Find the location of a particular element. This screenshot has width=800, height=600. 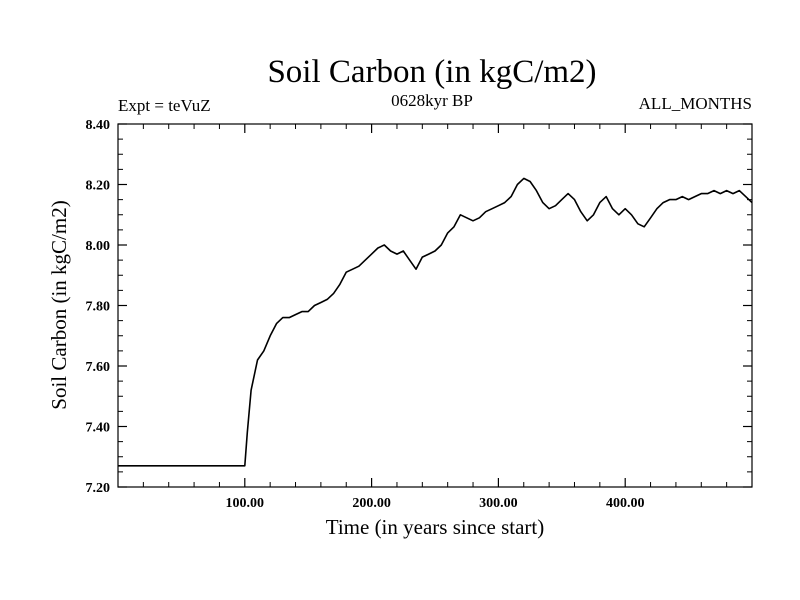

experiment-label: Expt = teVuZ is located at coordinates (164, 105).